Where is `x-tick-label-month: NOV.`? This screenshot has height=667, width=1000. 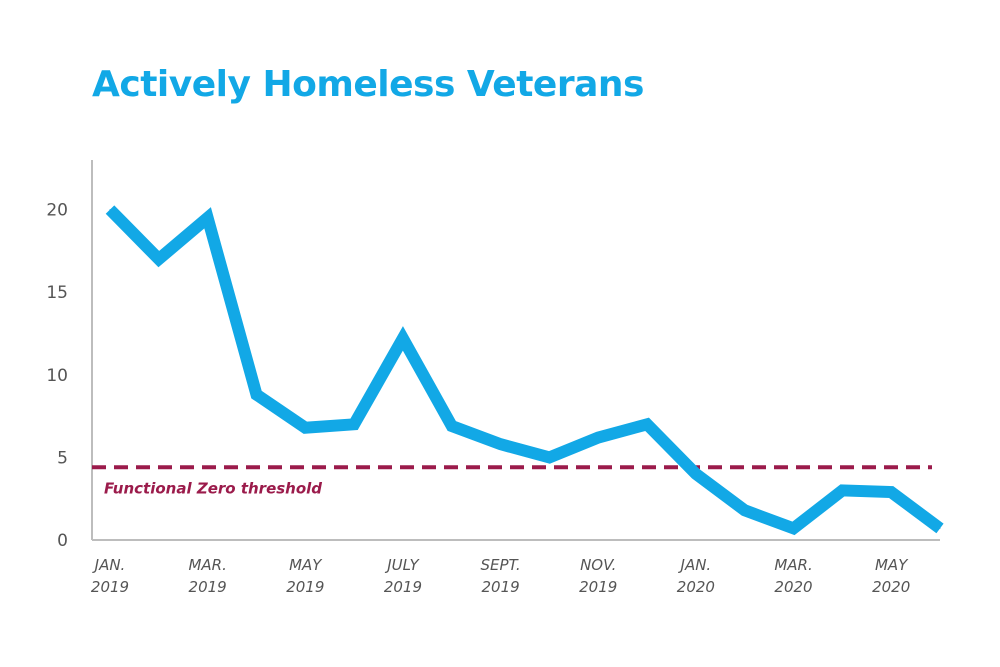 x-tick-label-month: NOV. is located at coordinates (598, 565).